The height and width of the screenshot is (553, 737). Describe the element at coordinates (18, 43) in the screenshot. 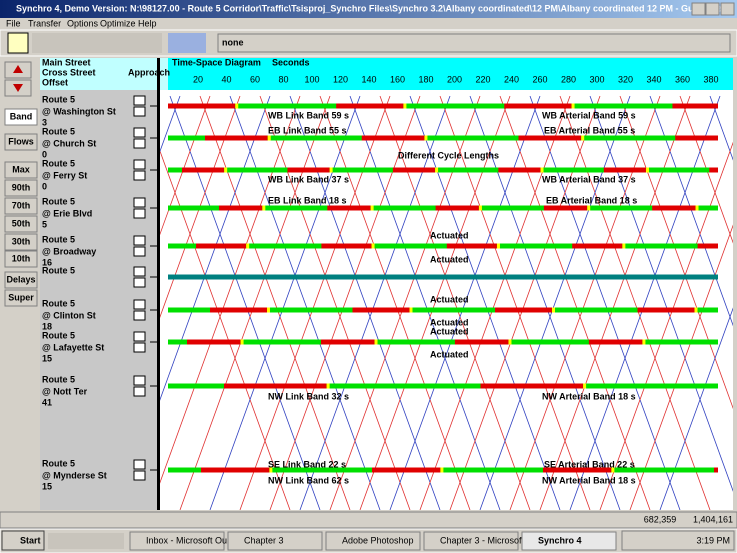

I see `tool-icon` at that location.